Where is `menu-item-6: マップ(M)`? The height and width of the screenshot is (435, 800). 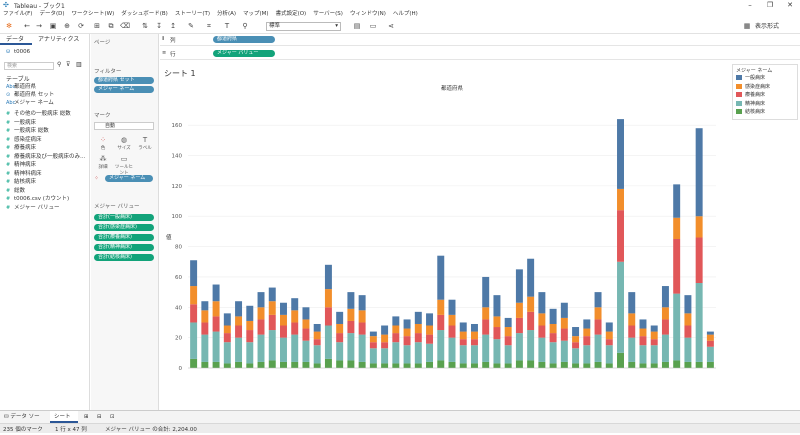
menu-item-6: マップ(M) is located at coordinates (256, 14).